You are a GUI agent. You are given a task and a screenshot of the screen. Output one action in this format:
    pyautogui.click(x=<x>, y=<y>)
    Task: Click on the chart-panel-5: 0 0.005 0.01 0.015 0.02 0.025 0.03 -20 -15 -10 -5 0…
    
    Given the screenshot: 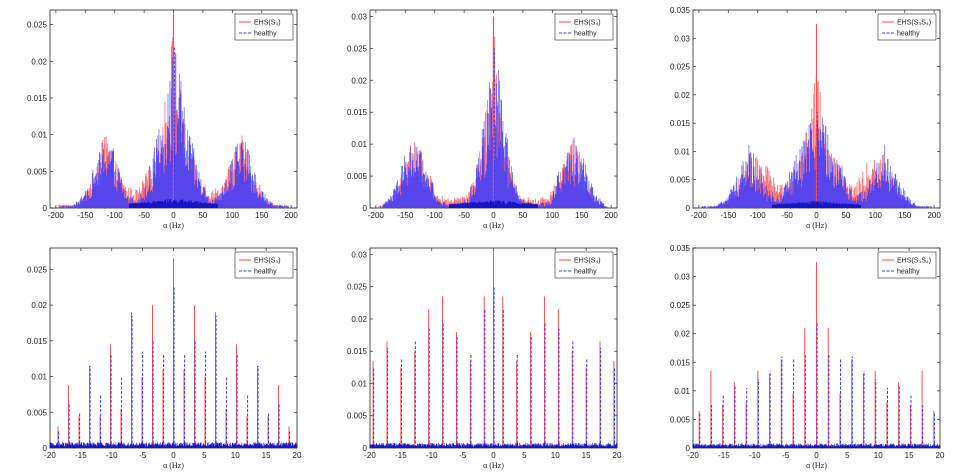 What is the action you would take?
    pyautogui.click(x=484, y=358)
    